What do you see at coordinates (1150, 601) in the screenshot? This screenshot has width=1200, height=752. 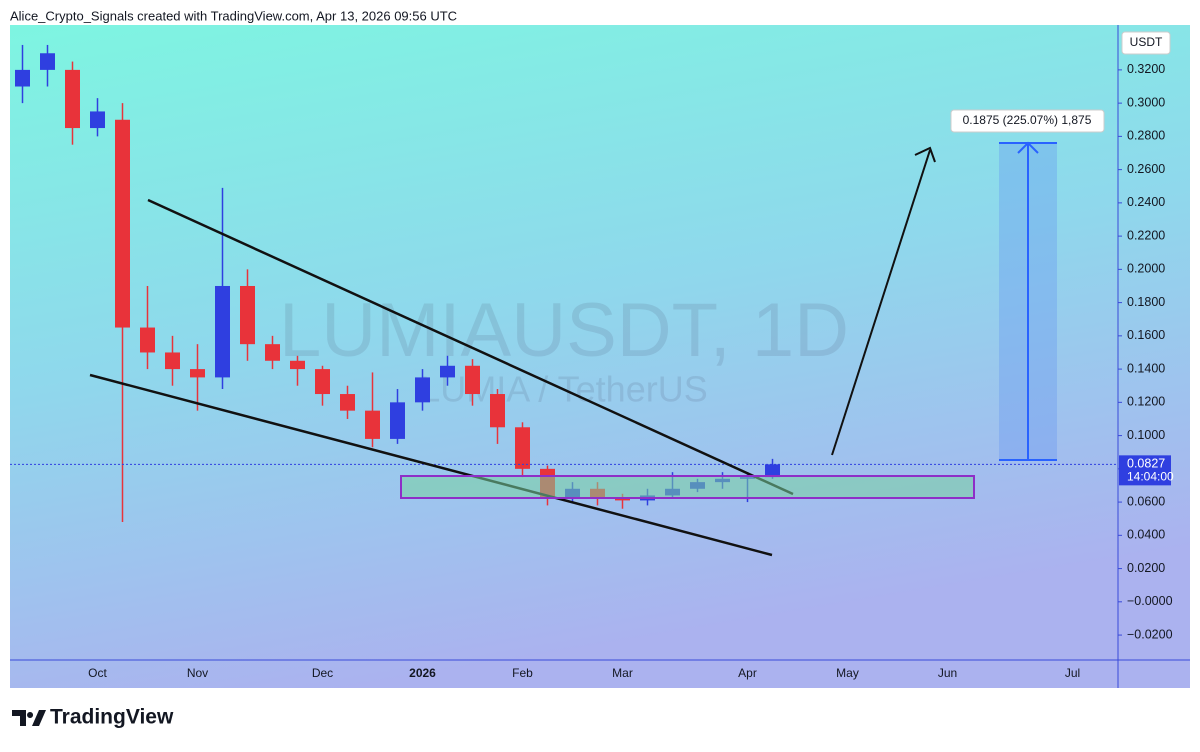 I see `y-tick-label: −0.0000` at bounding box center [1150, 601].